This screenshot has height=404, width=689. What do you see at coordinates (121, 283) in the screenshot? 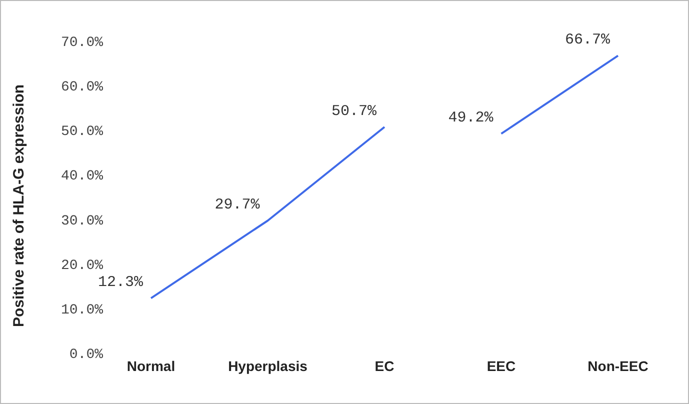
I see `data-label: 12.3%` at bounding box center [121, 283].